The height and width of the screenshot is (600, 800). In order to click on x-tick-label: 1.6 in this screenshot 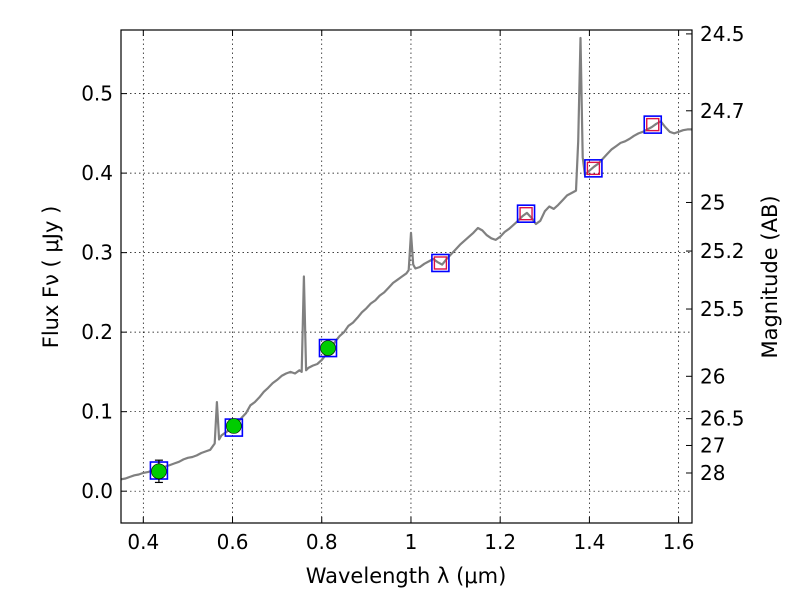, I will do `click(679, 542)`.